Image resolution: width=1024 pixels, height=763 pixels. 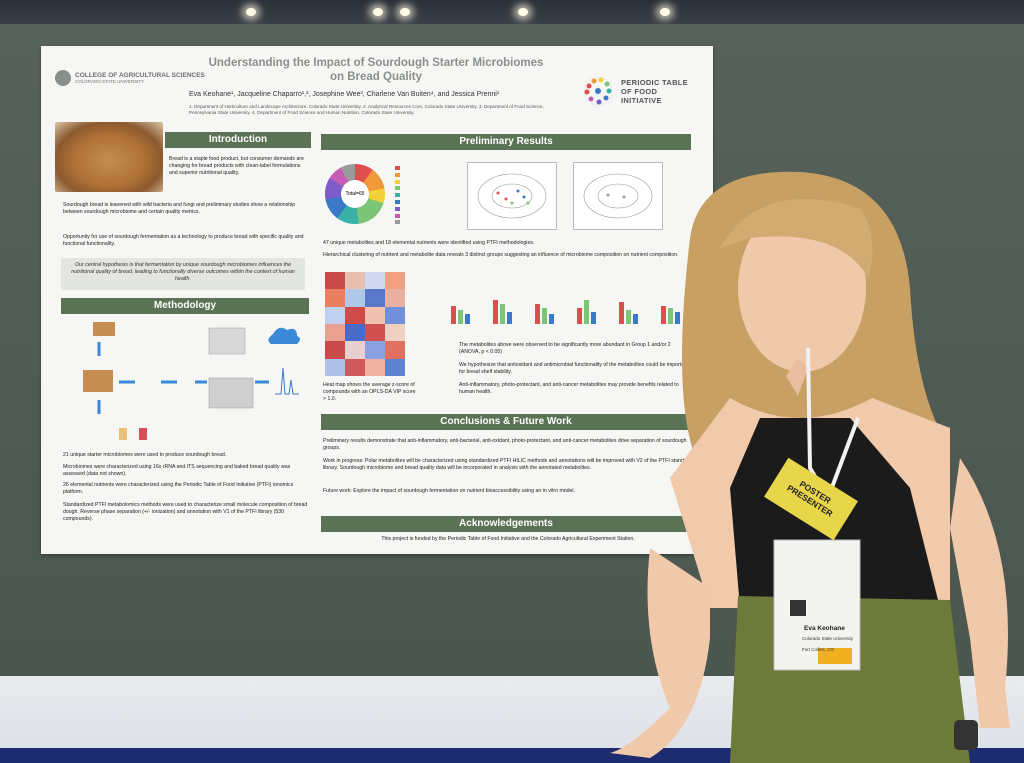 What do you see at coordinates (238, 140) in the screenshot?
I see `intro-heading: Introduction` at bounding box center [238, 140].